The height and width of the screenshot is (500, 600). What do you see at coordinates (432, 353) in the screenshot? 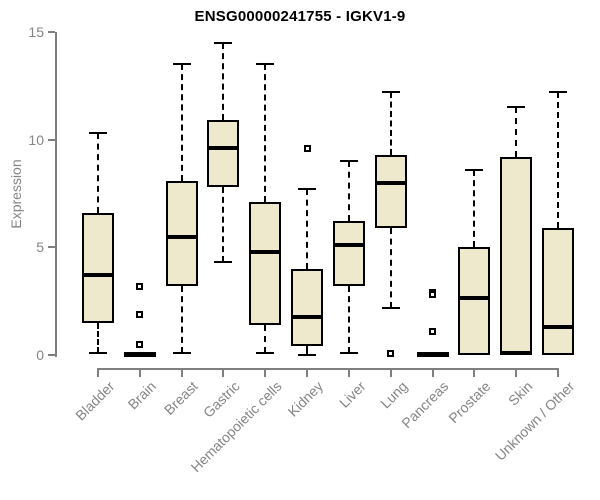
I see `median-pancreas` at bounding box center [432, 353].